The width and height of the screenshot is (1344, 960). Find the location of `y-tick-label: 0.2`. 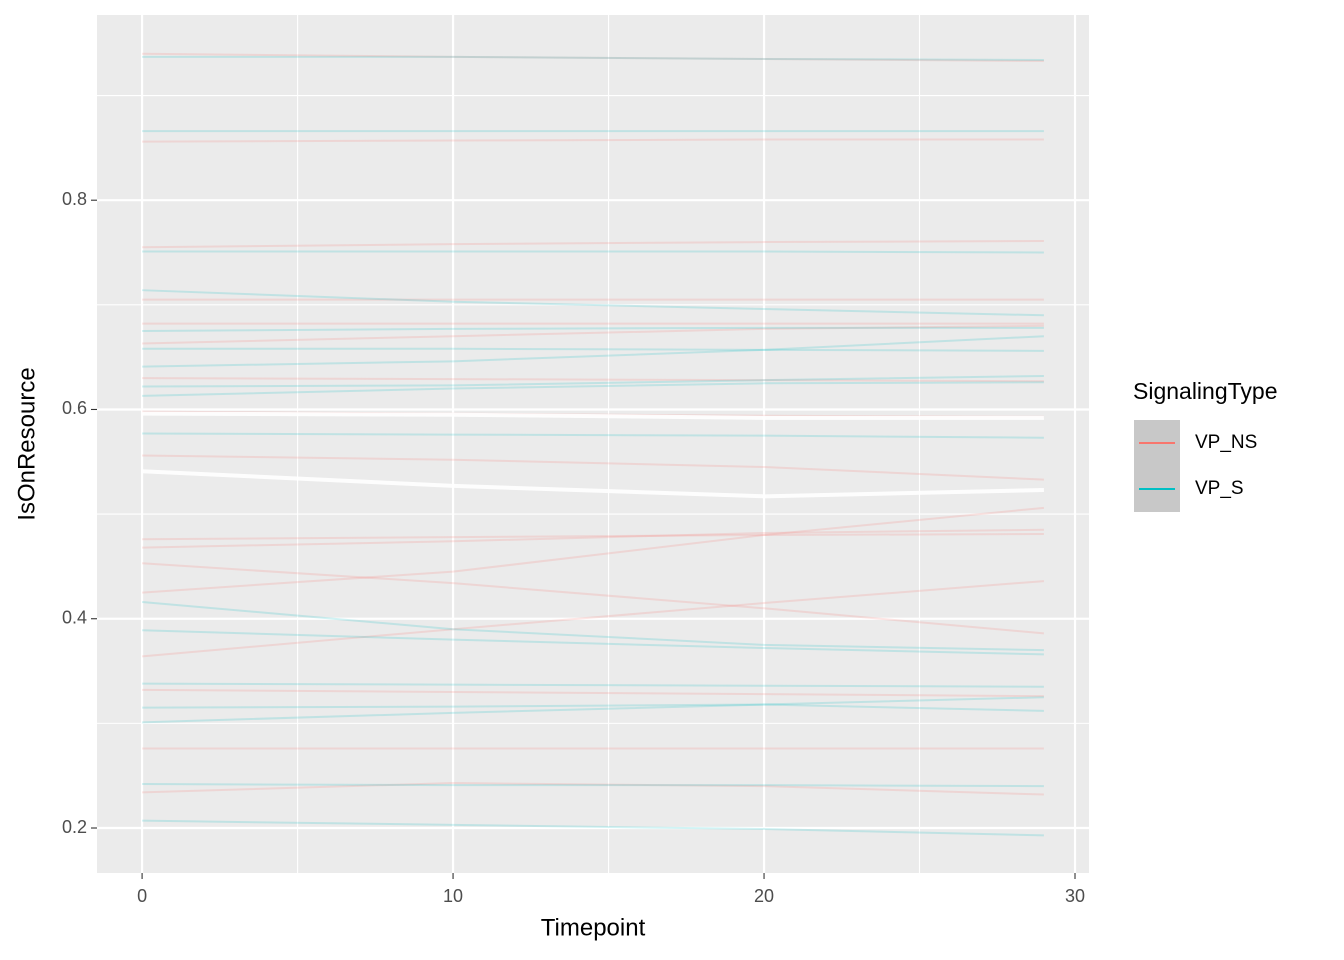

y-tick-label: 0.2 is located at coordinates (74, 827).